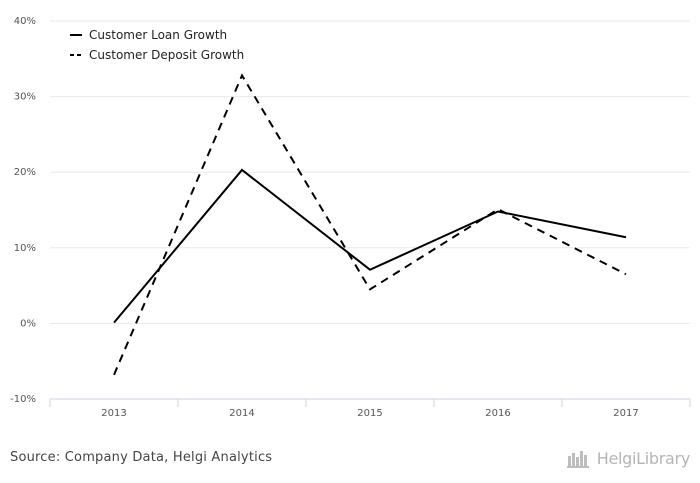  What do you see at coordinates (25, 172) in the screenshot?
I see `y-tick-label: 20%` at bounding box center [25, 172].